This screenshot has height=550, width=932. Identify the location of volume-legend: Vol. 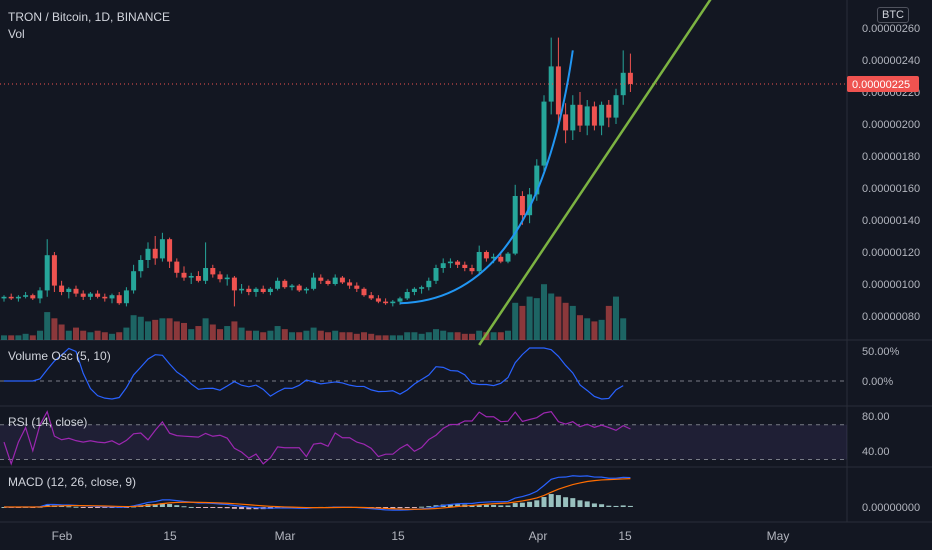
(16, 34).